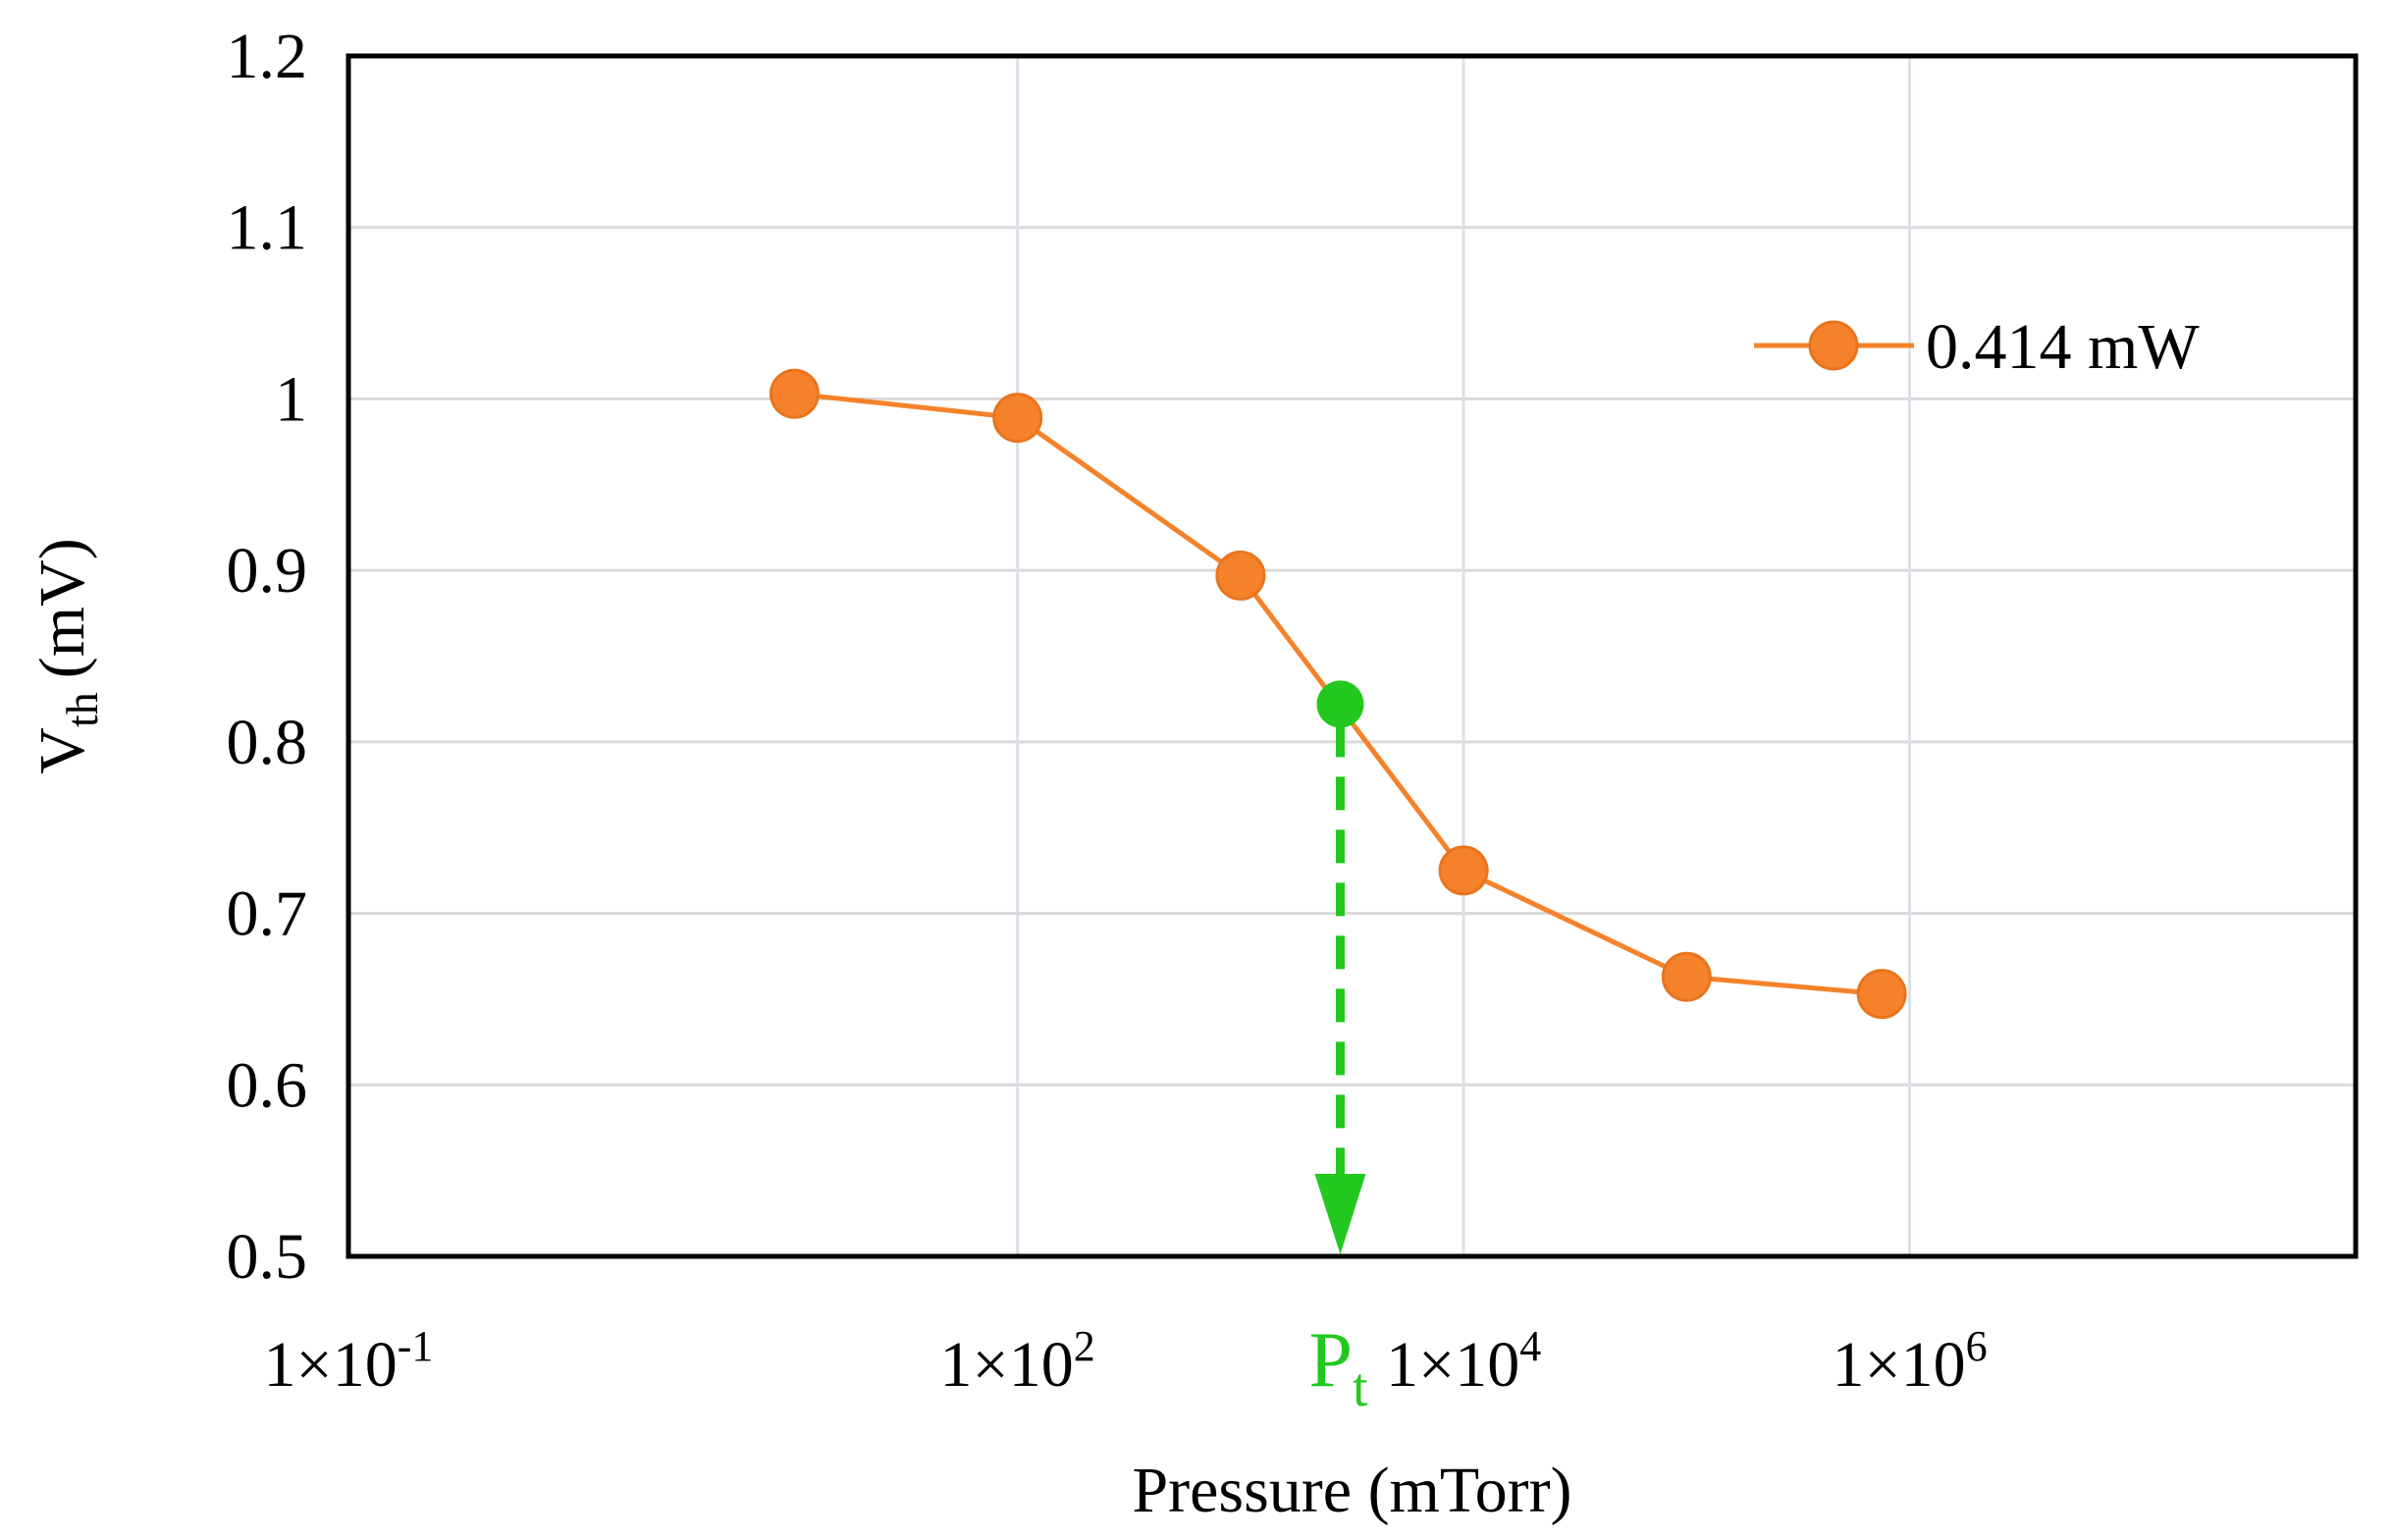  I want to click on y-tick-label: 0.6, so click(267, 1085).